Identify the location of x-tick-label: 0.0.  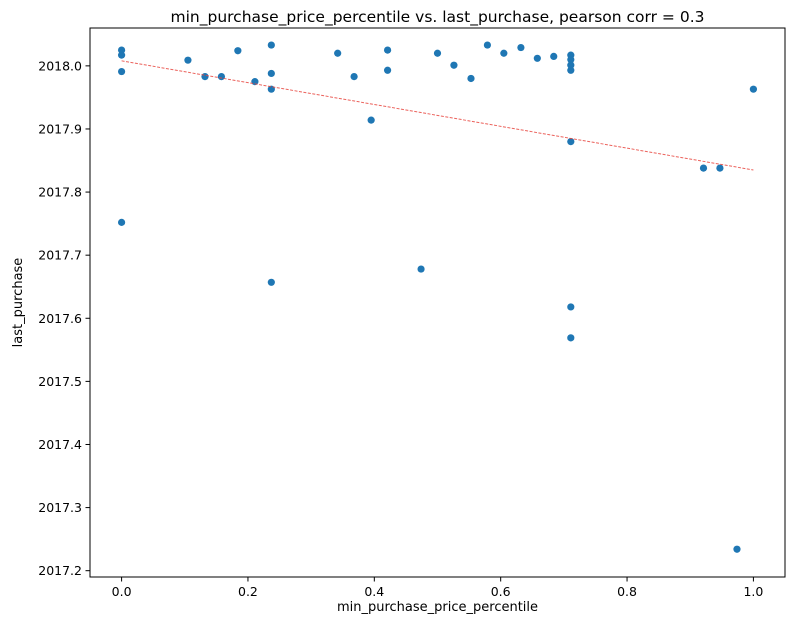
(122, 591).